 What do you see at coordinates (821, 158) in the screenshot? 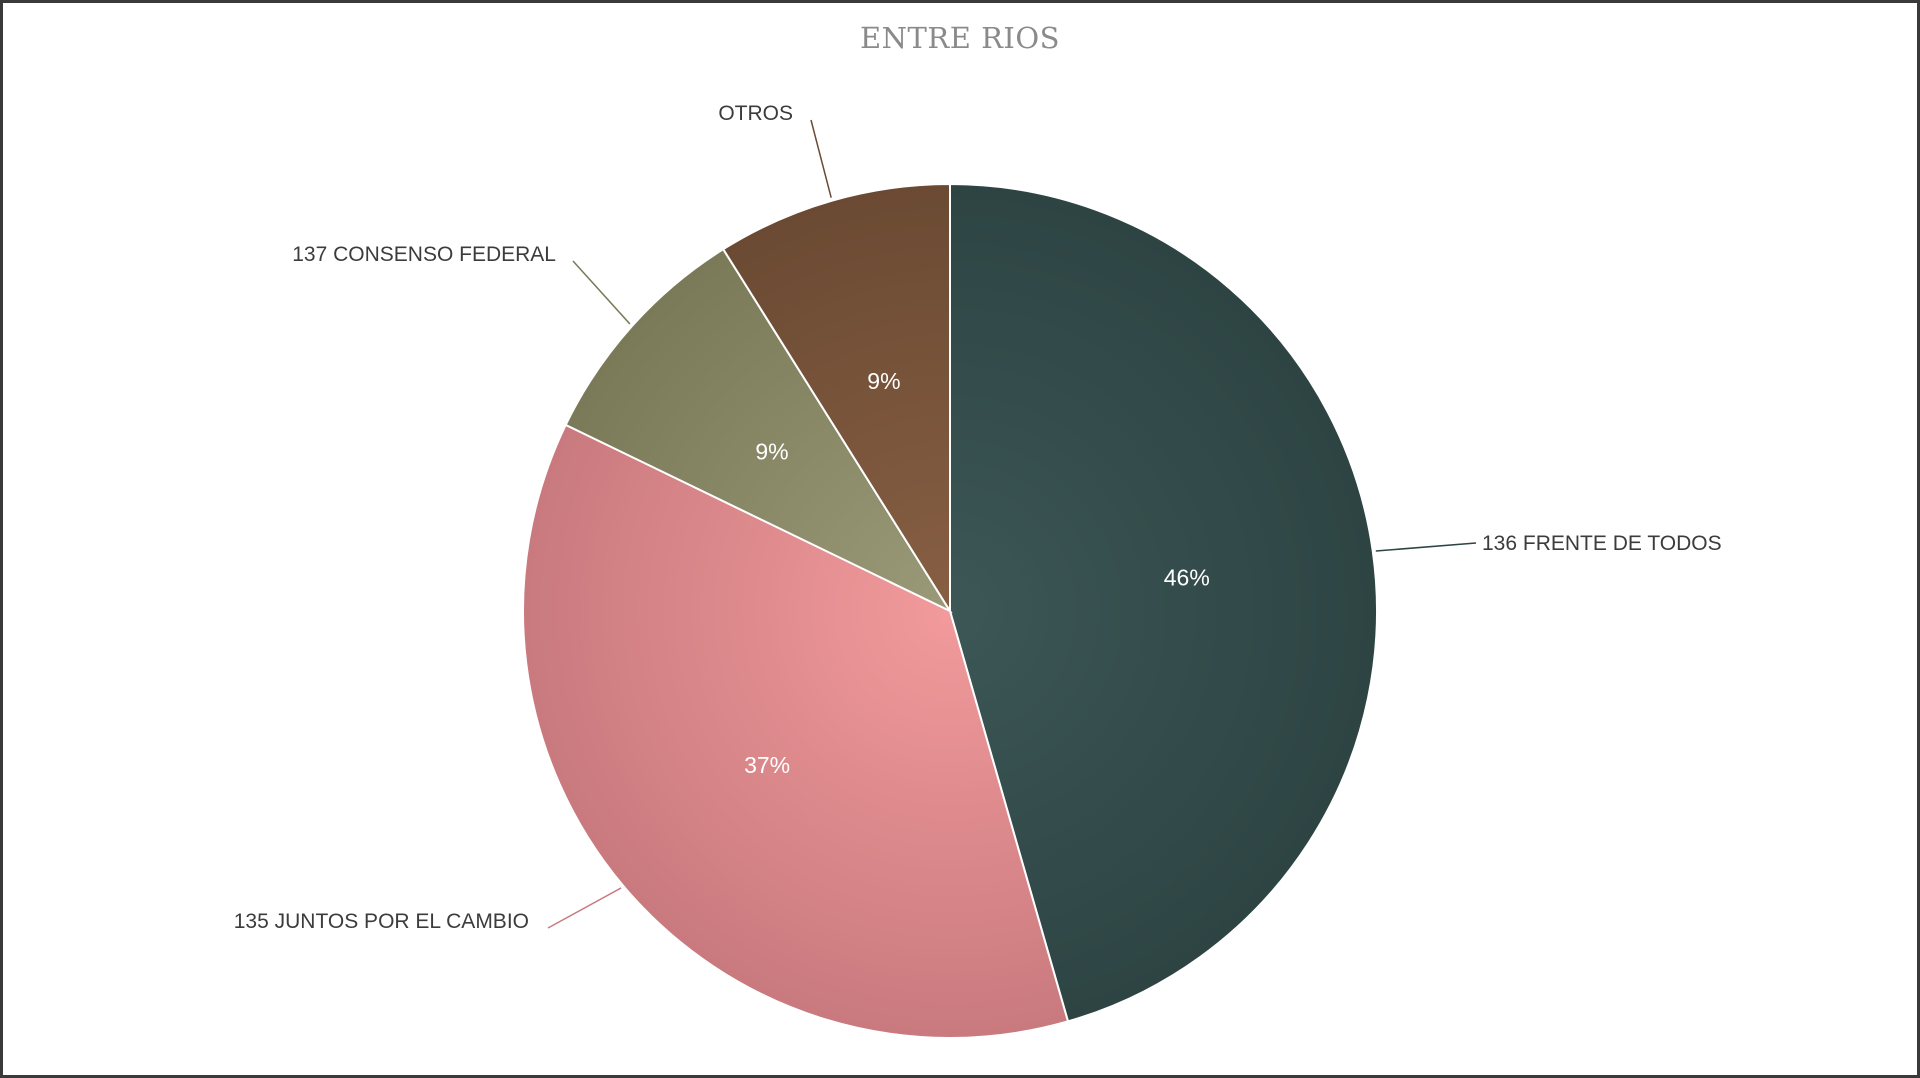
I see `leader-line-otros` at bounding box center [821, 158].